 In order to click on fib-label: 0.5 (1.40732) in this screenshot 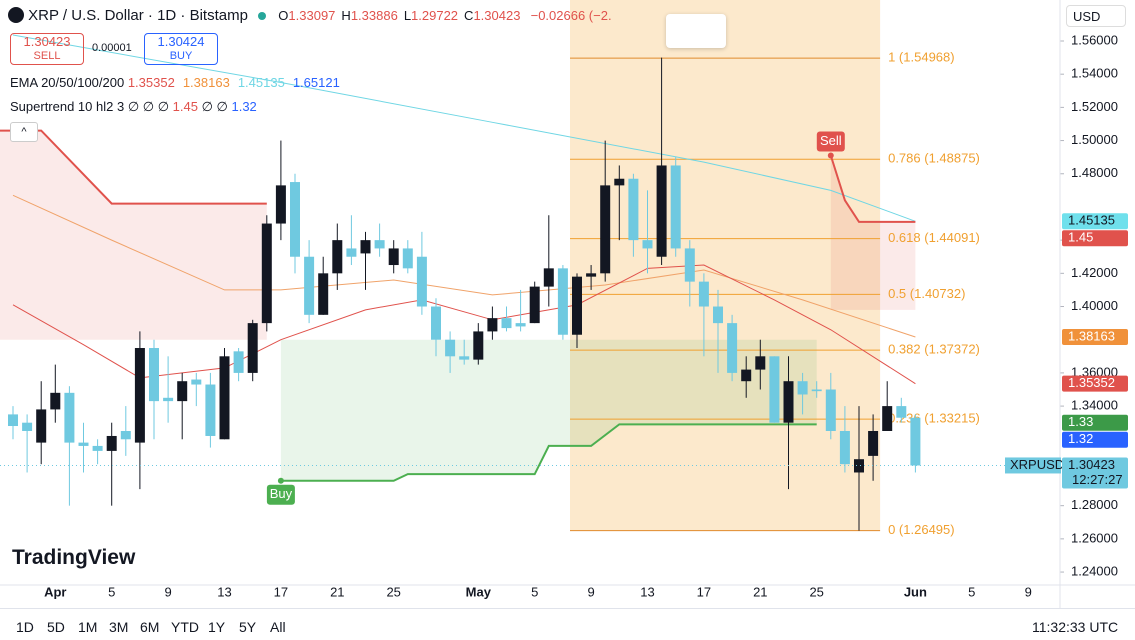, I will do `click(926, 293)`.